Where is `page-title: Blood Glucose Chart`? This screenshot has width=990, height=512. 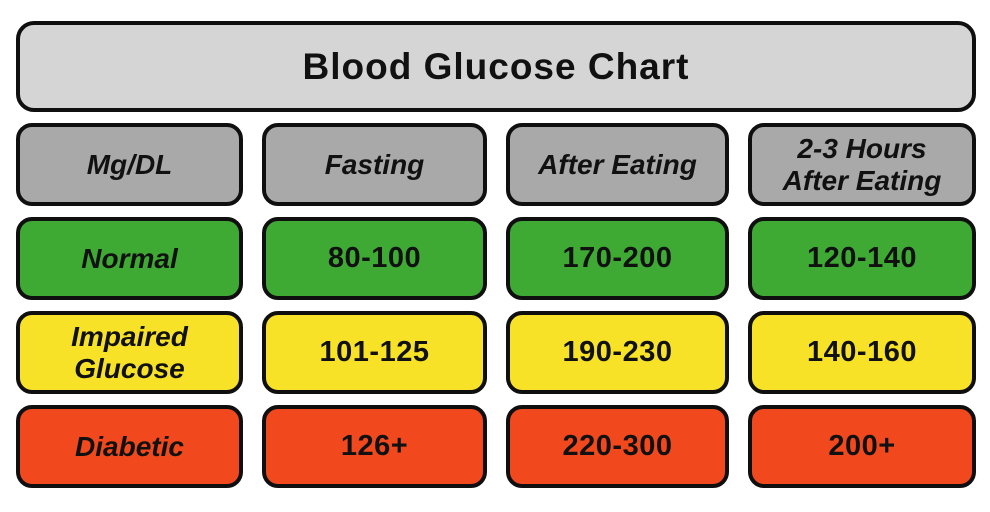
page-title: Blood Glucose Chart is located at coordinates (496, 66).